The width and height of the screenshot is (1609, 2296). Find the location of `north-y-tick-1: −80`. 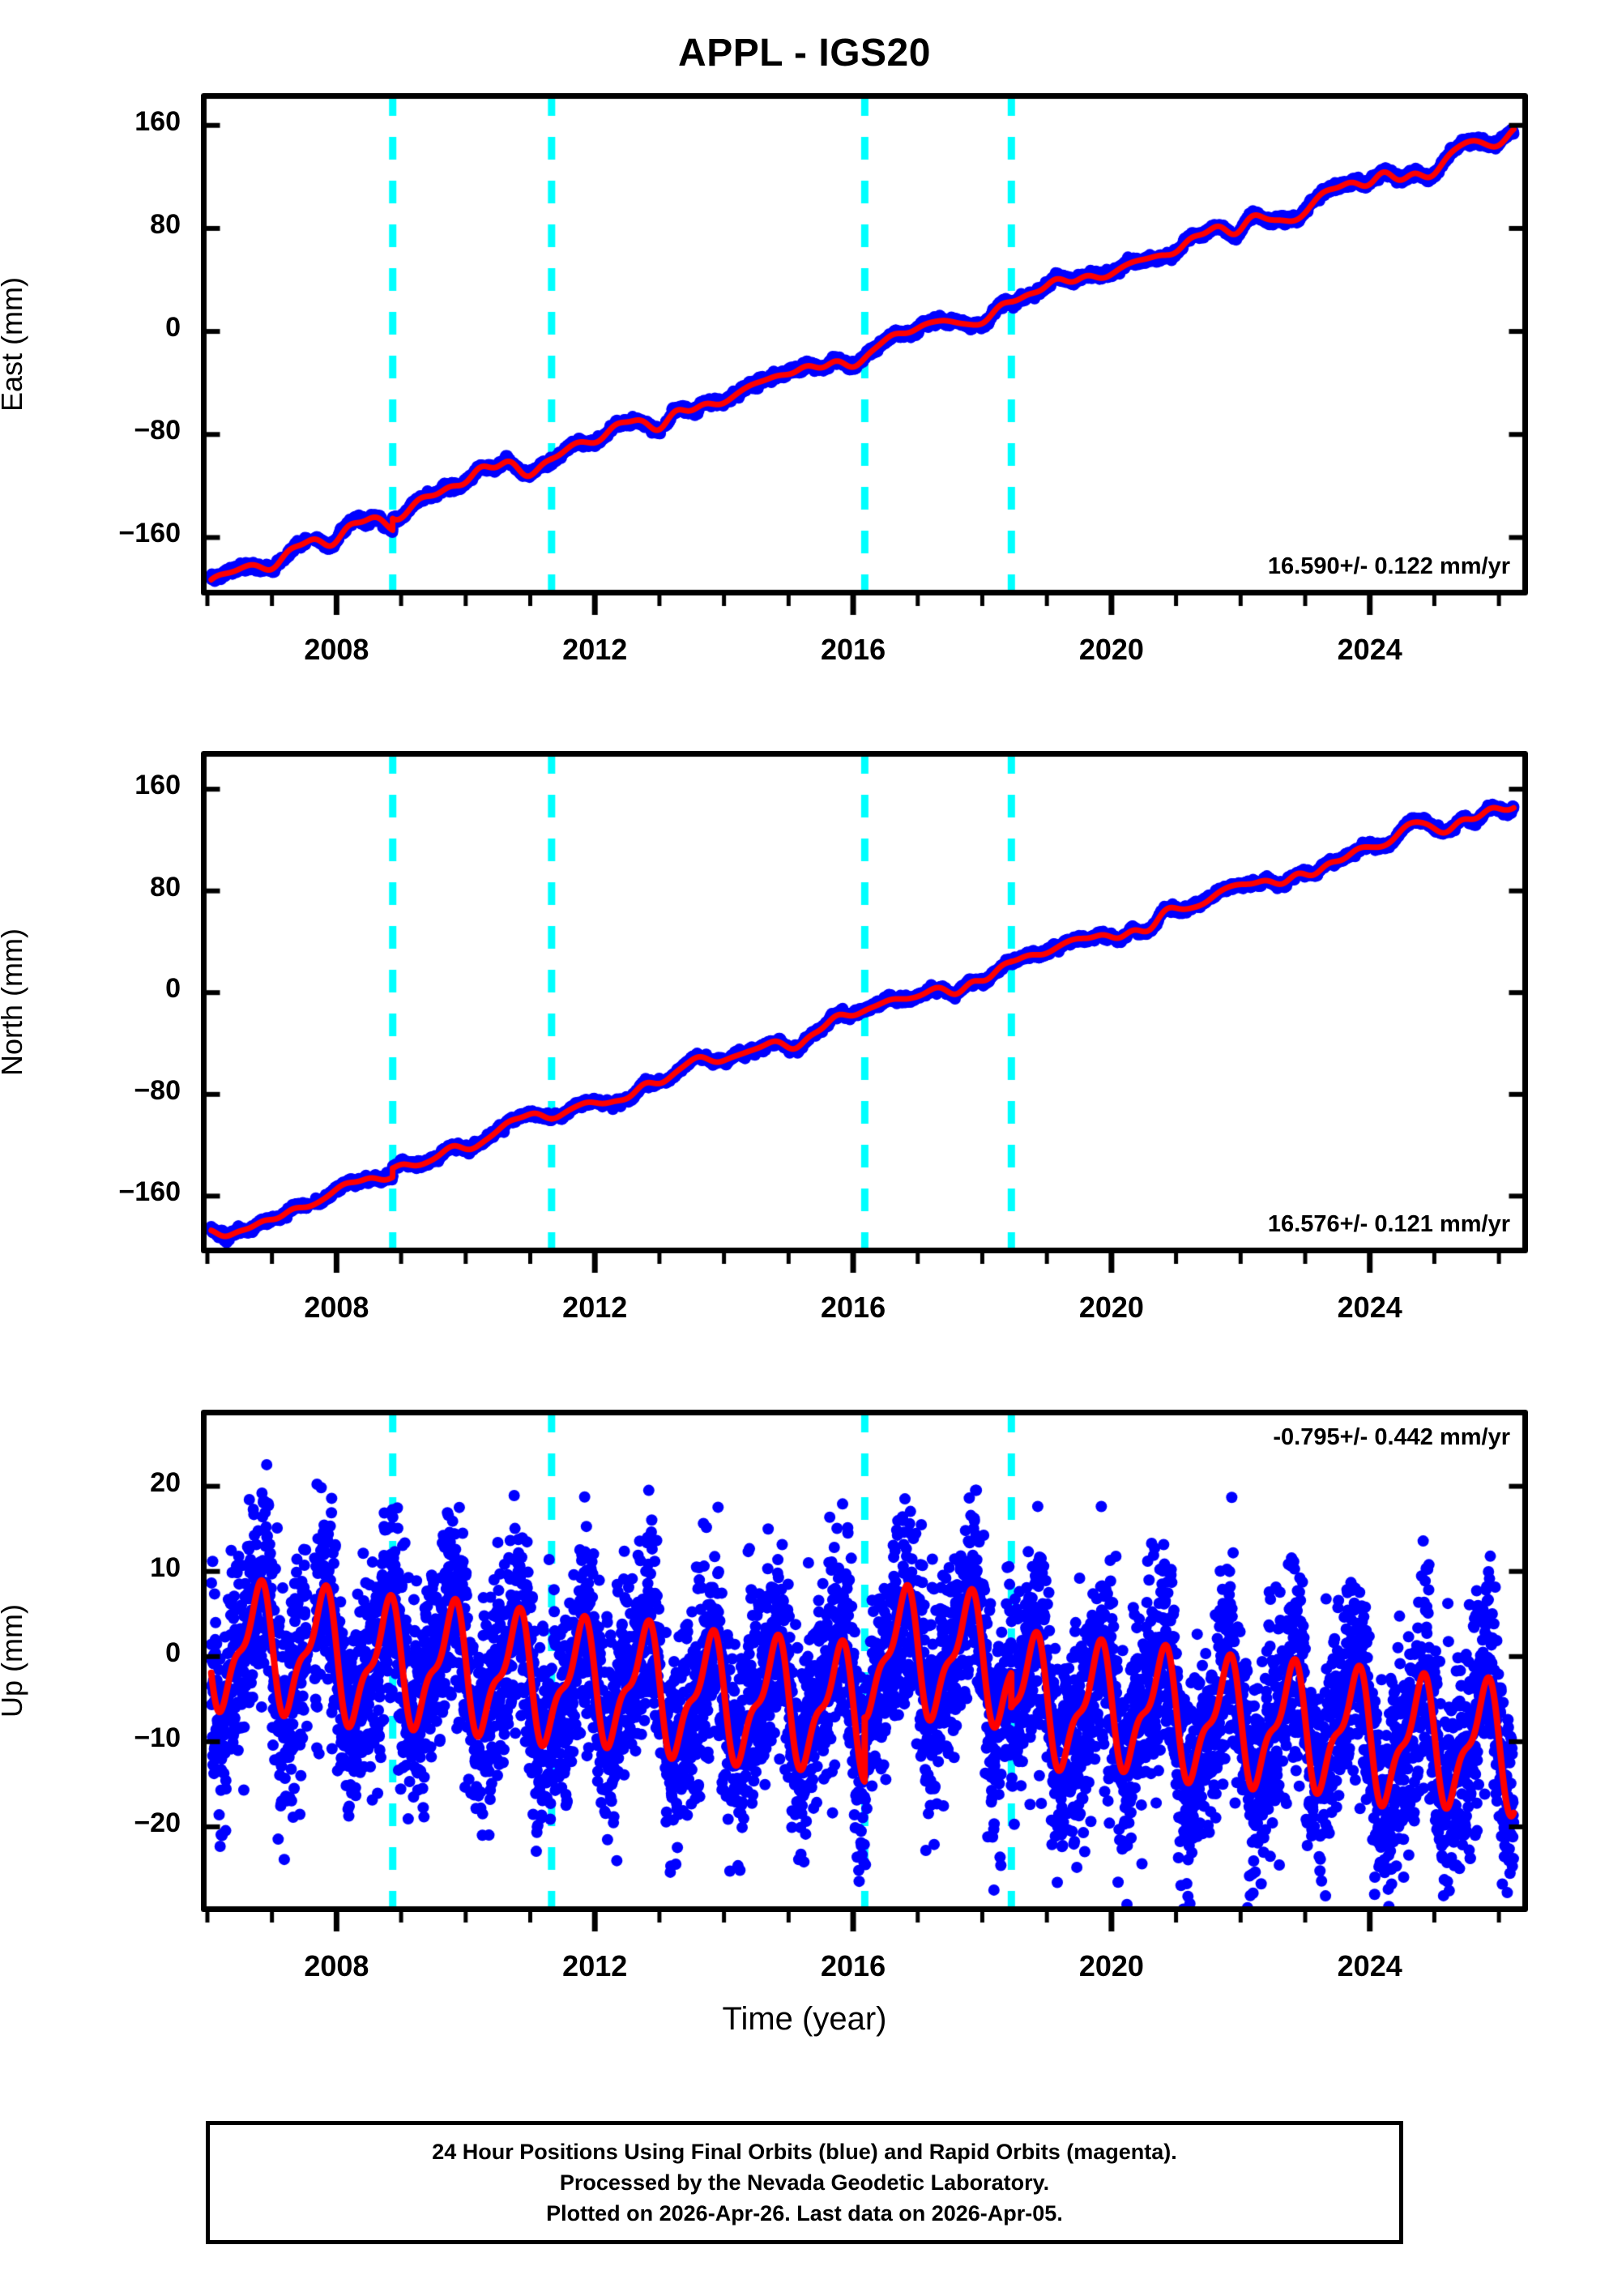

north-y-tick-1: −80 is located at coordinates (157, 1090).